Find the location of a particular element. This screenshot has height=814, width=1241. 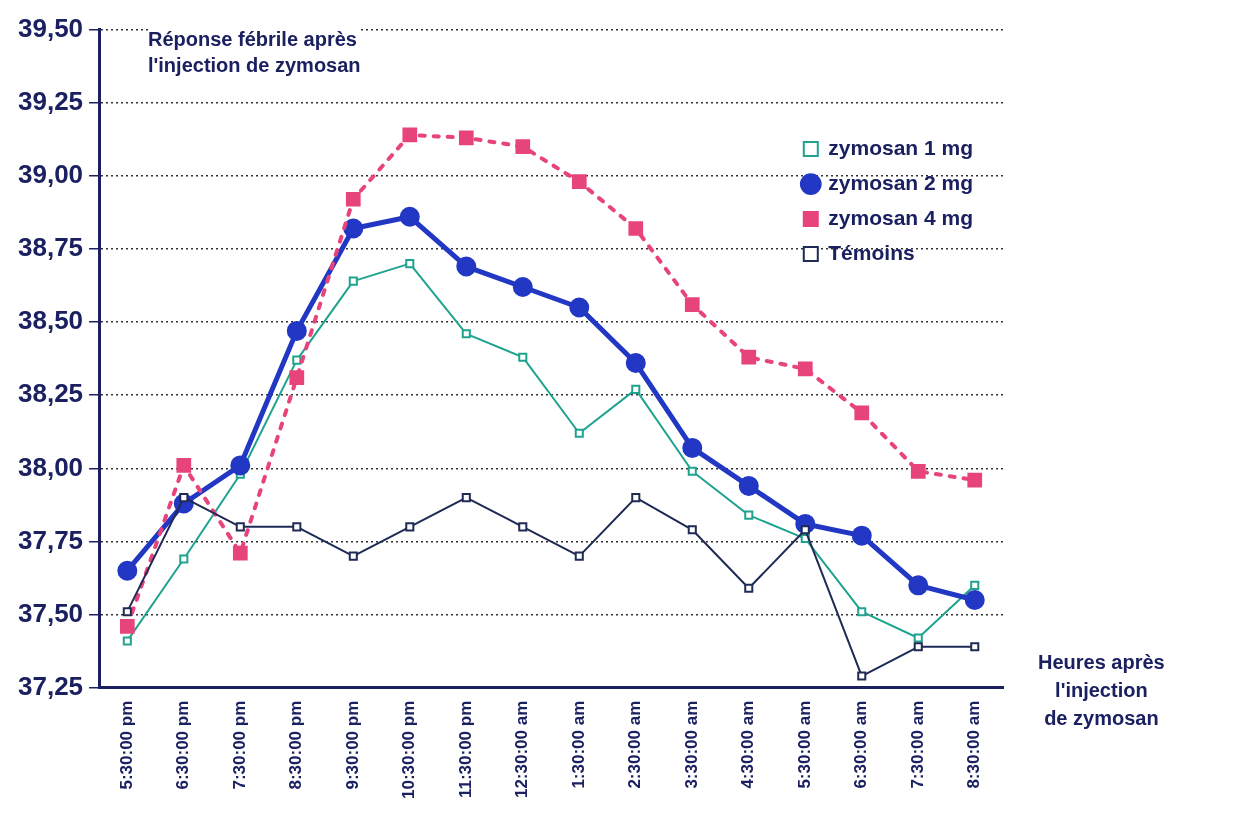

x-tick-label: 10:30:00 pm is located at coordinates (409, 750).